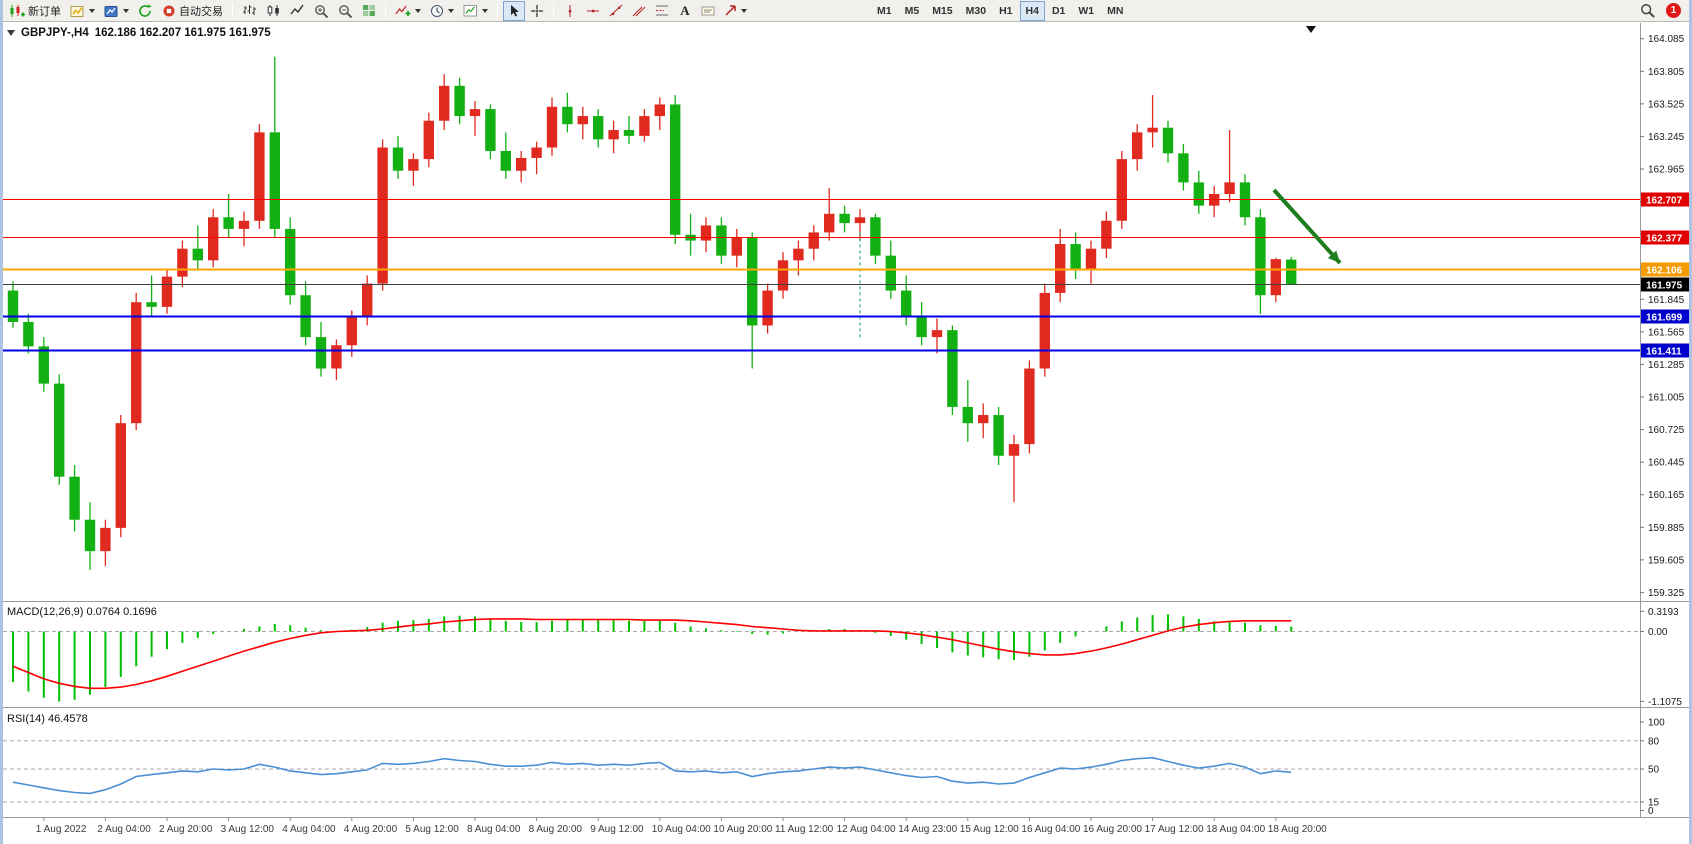 This screenshot has width=1692, height=844. I want to click on timeframe-m1-button: M1, so click(884, 11).